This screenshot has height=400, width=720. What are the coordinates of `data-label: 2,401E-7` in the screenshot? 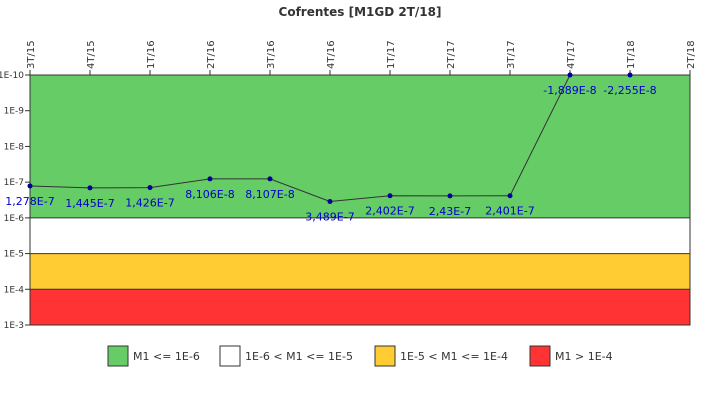 It's located at (509, 211).